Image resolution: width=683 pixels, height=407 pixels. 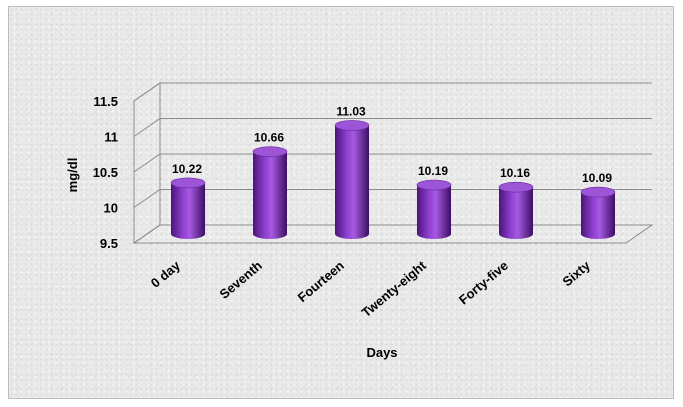 I want to click on bar: 11.03, so click(x=352, y=171).